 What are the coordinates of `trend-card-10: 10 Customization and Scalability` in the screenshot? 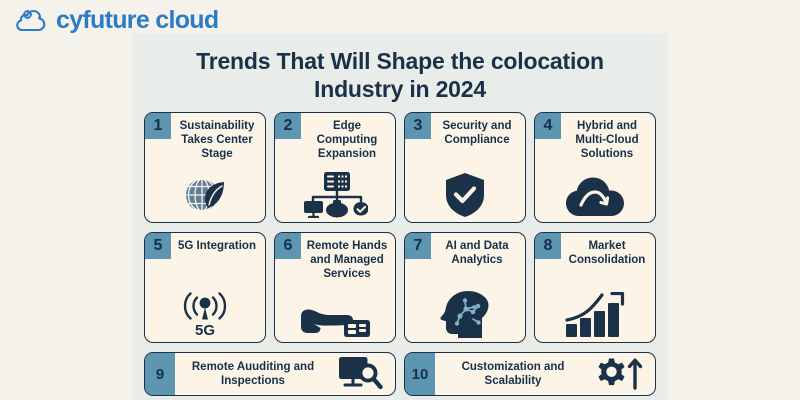 It's located at (530, 374).